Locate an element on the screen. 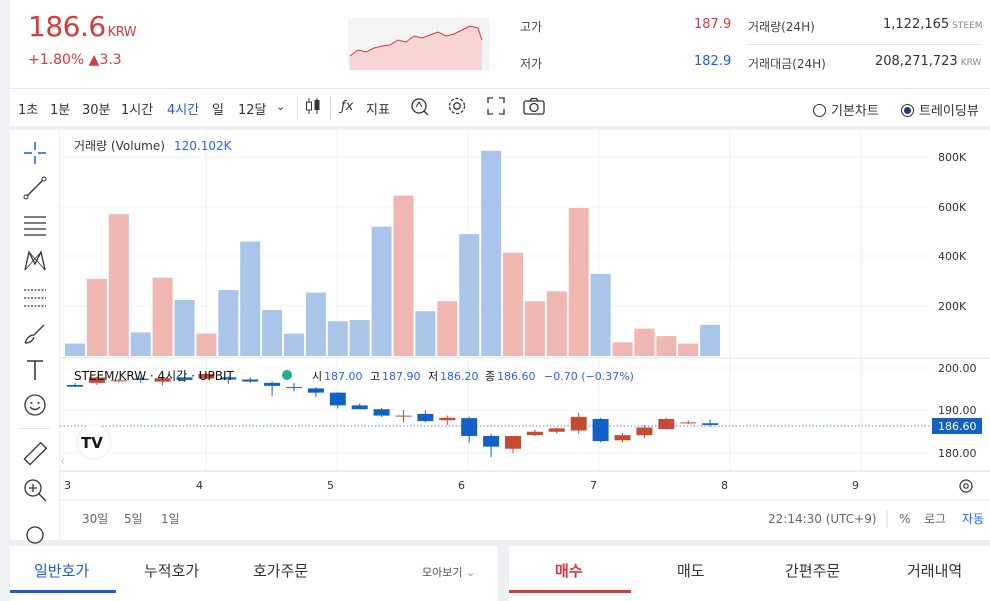 Image resolution: width=990 pixels, height=601 pixels. tab-simple-order: 간편주문 is located at coordinates (813, 571).